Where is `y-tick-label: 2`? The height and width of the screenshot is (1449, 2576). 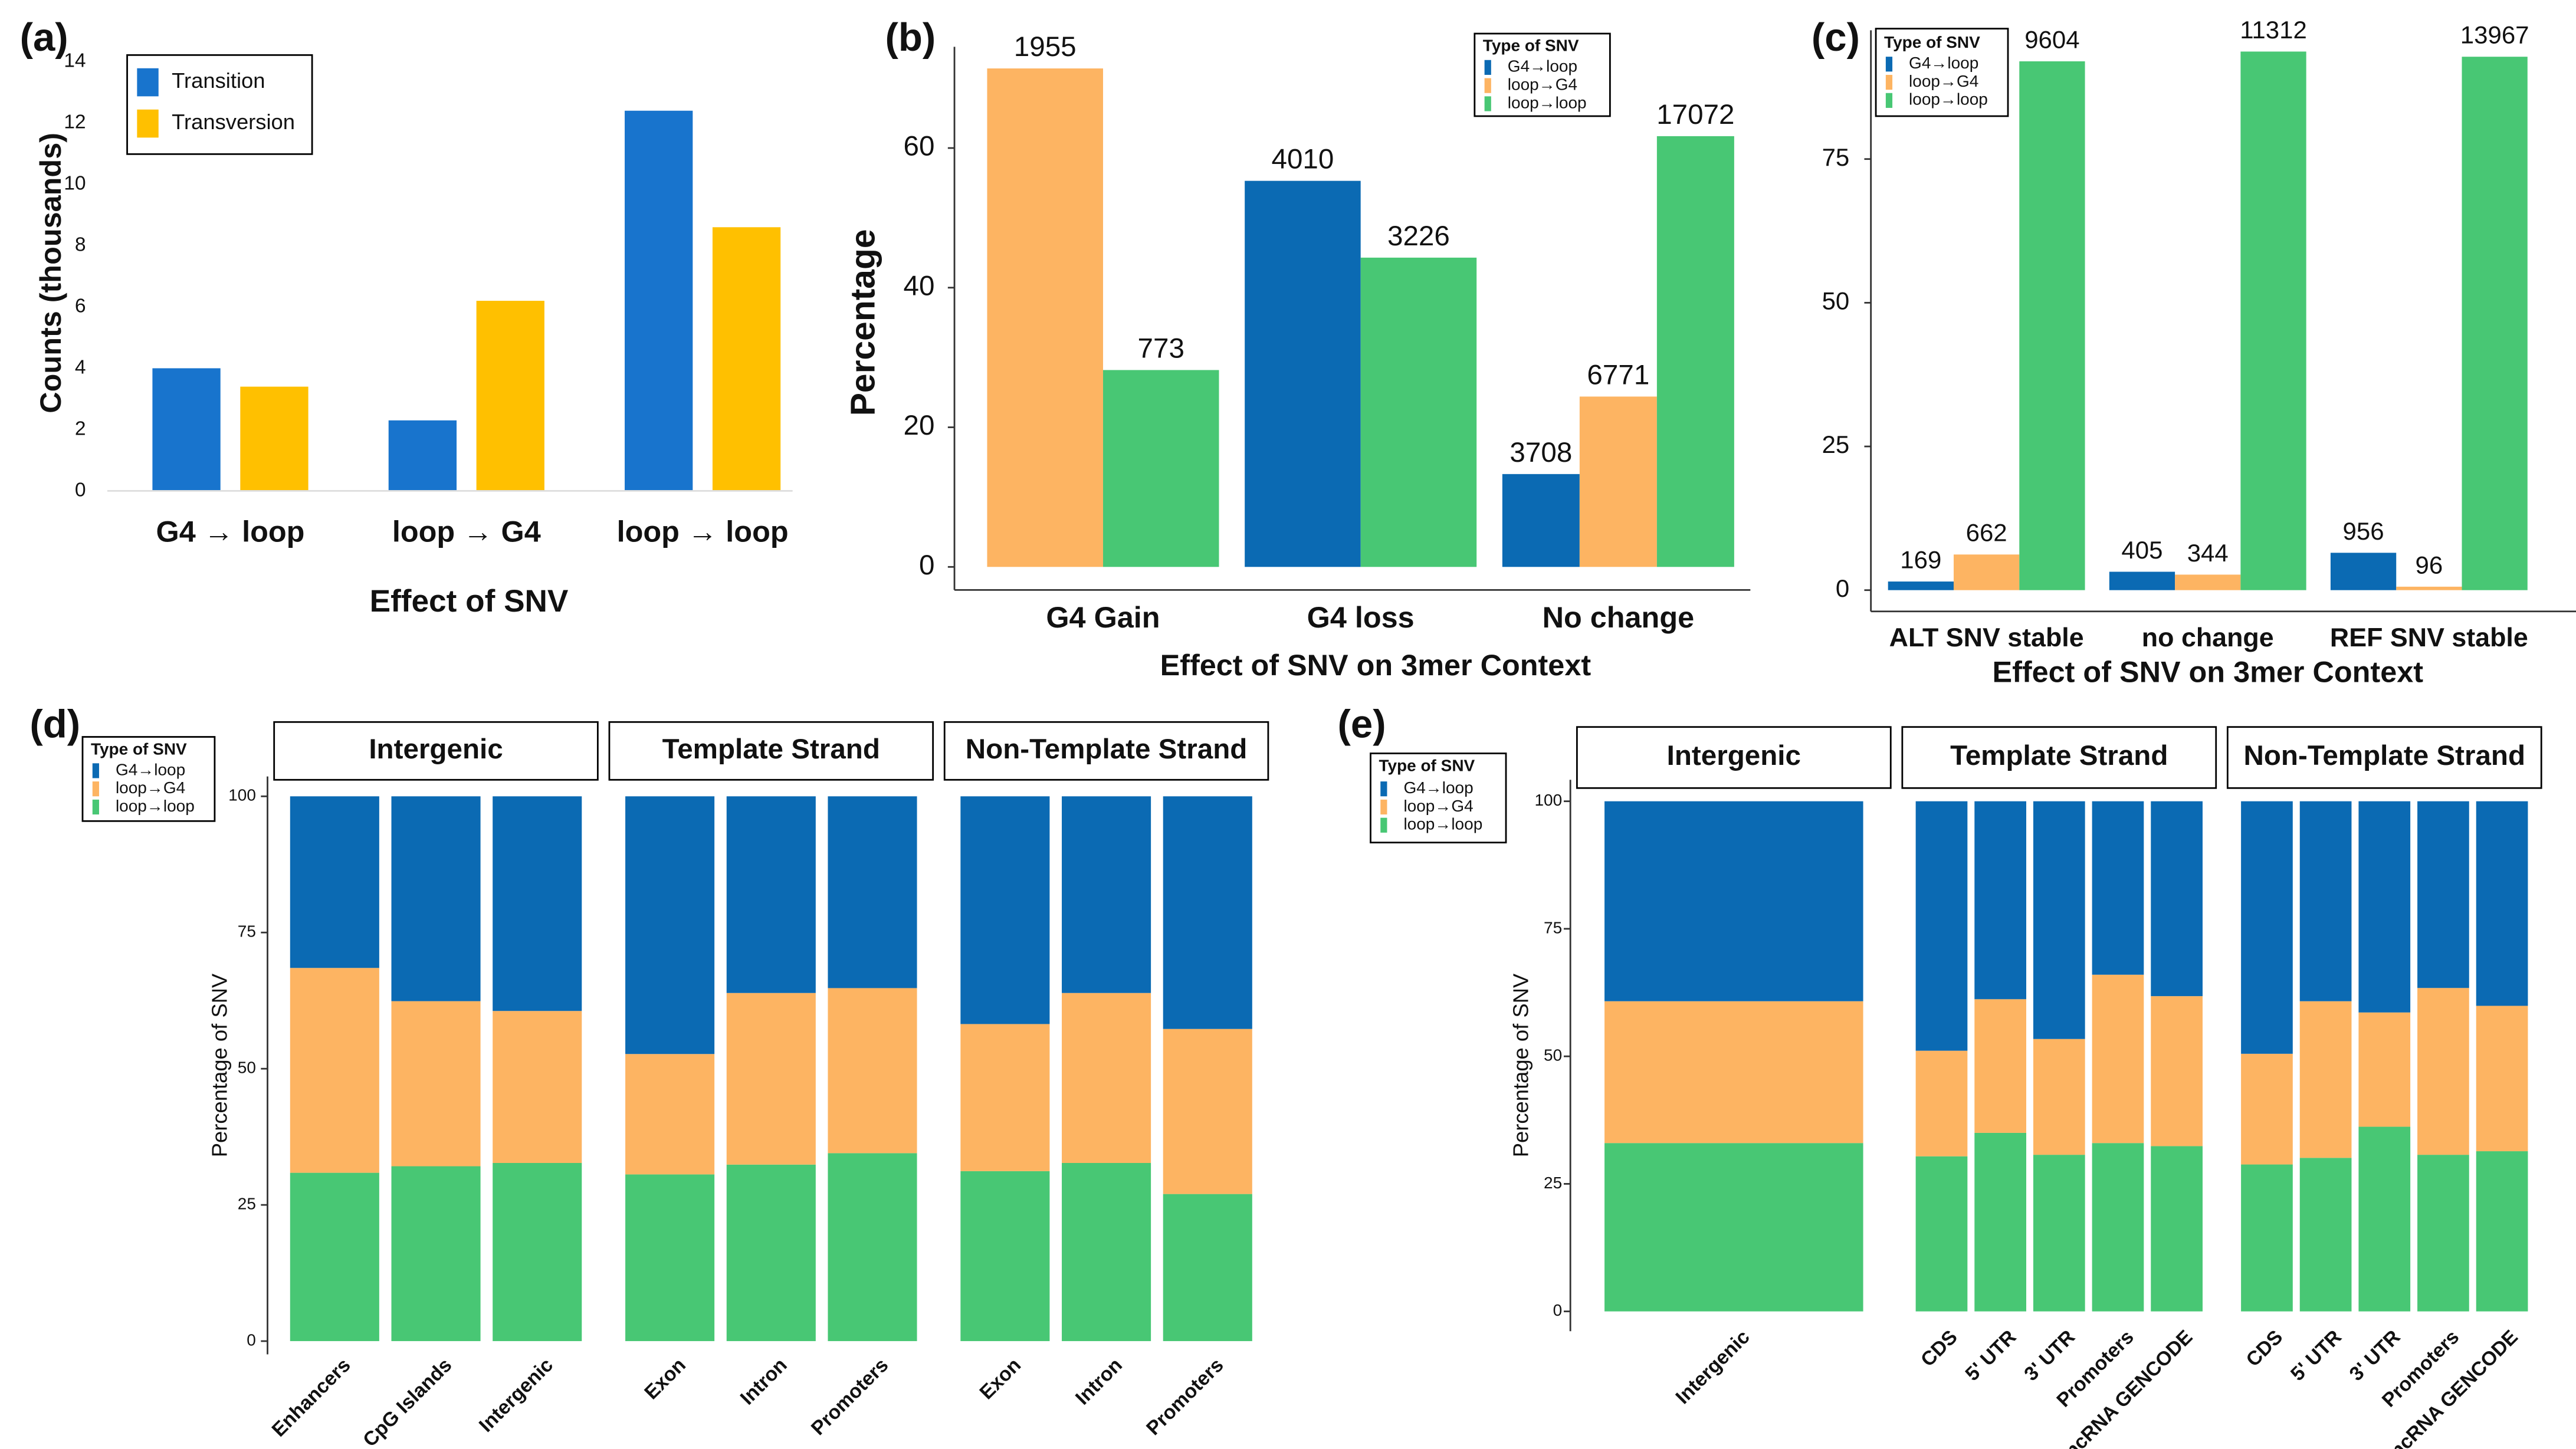
y-tick-label: 2 is located at coordinates (80, 428).